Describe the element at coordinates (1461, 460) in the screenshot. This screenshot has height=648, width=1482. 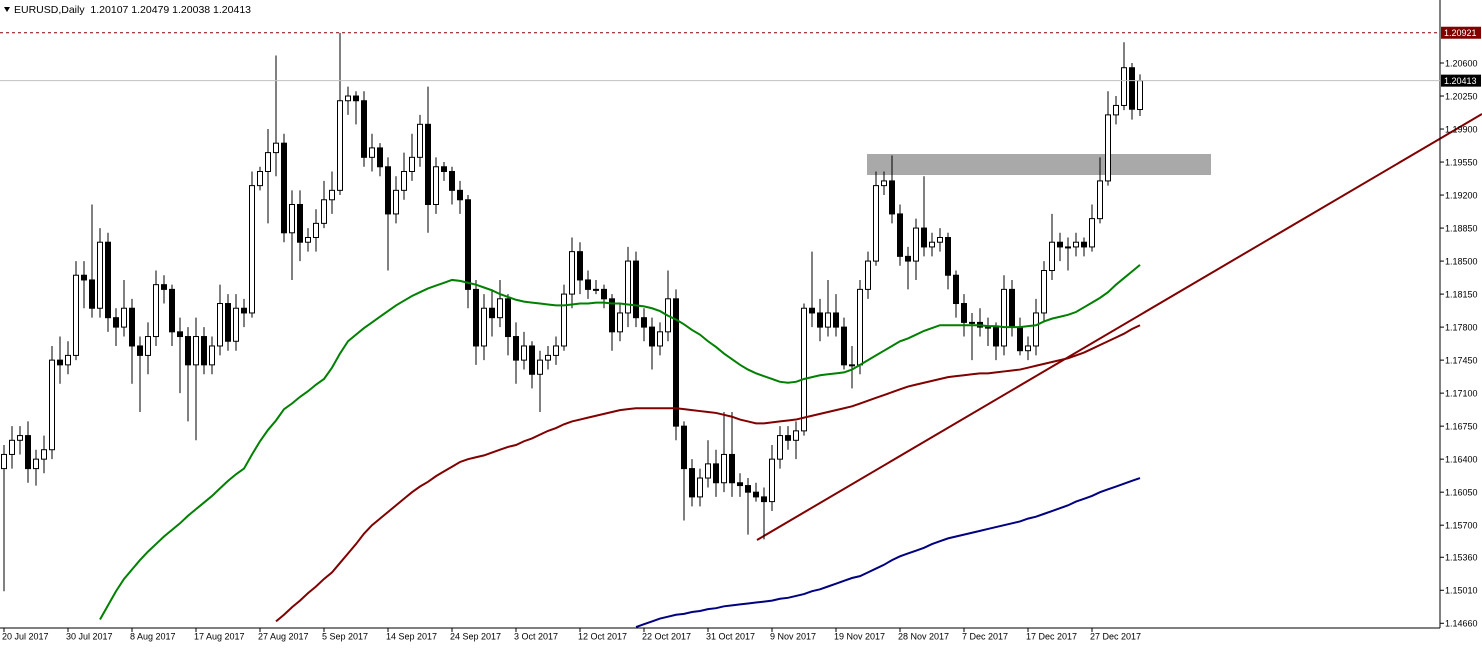
I see `y-tick-label: 1.16400` at that location.